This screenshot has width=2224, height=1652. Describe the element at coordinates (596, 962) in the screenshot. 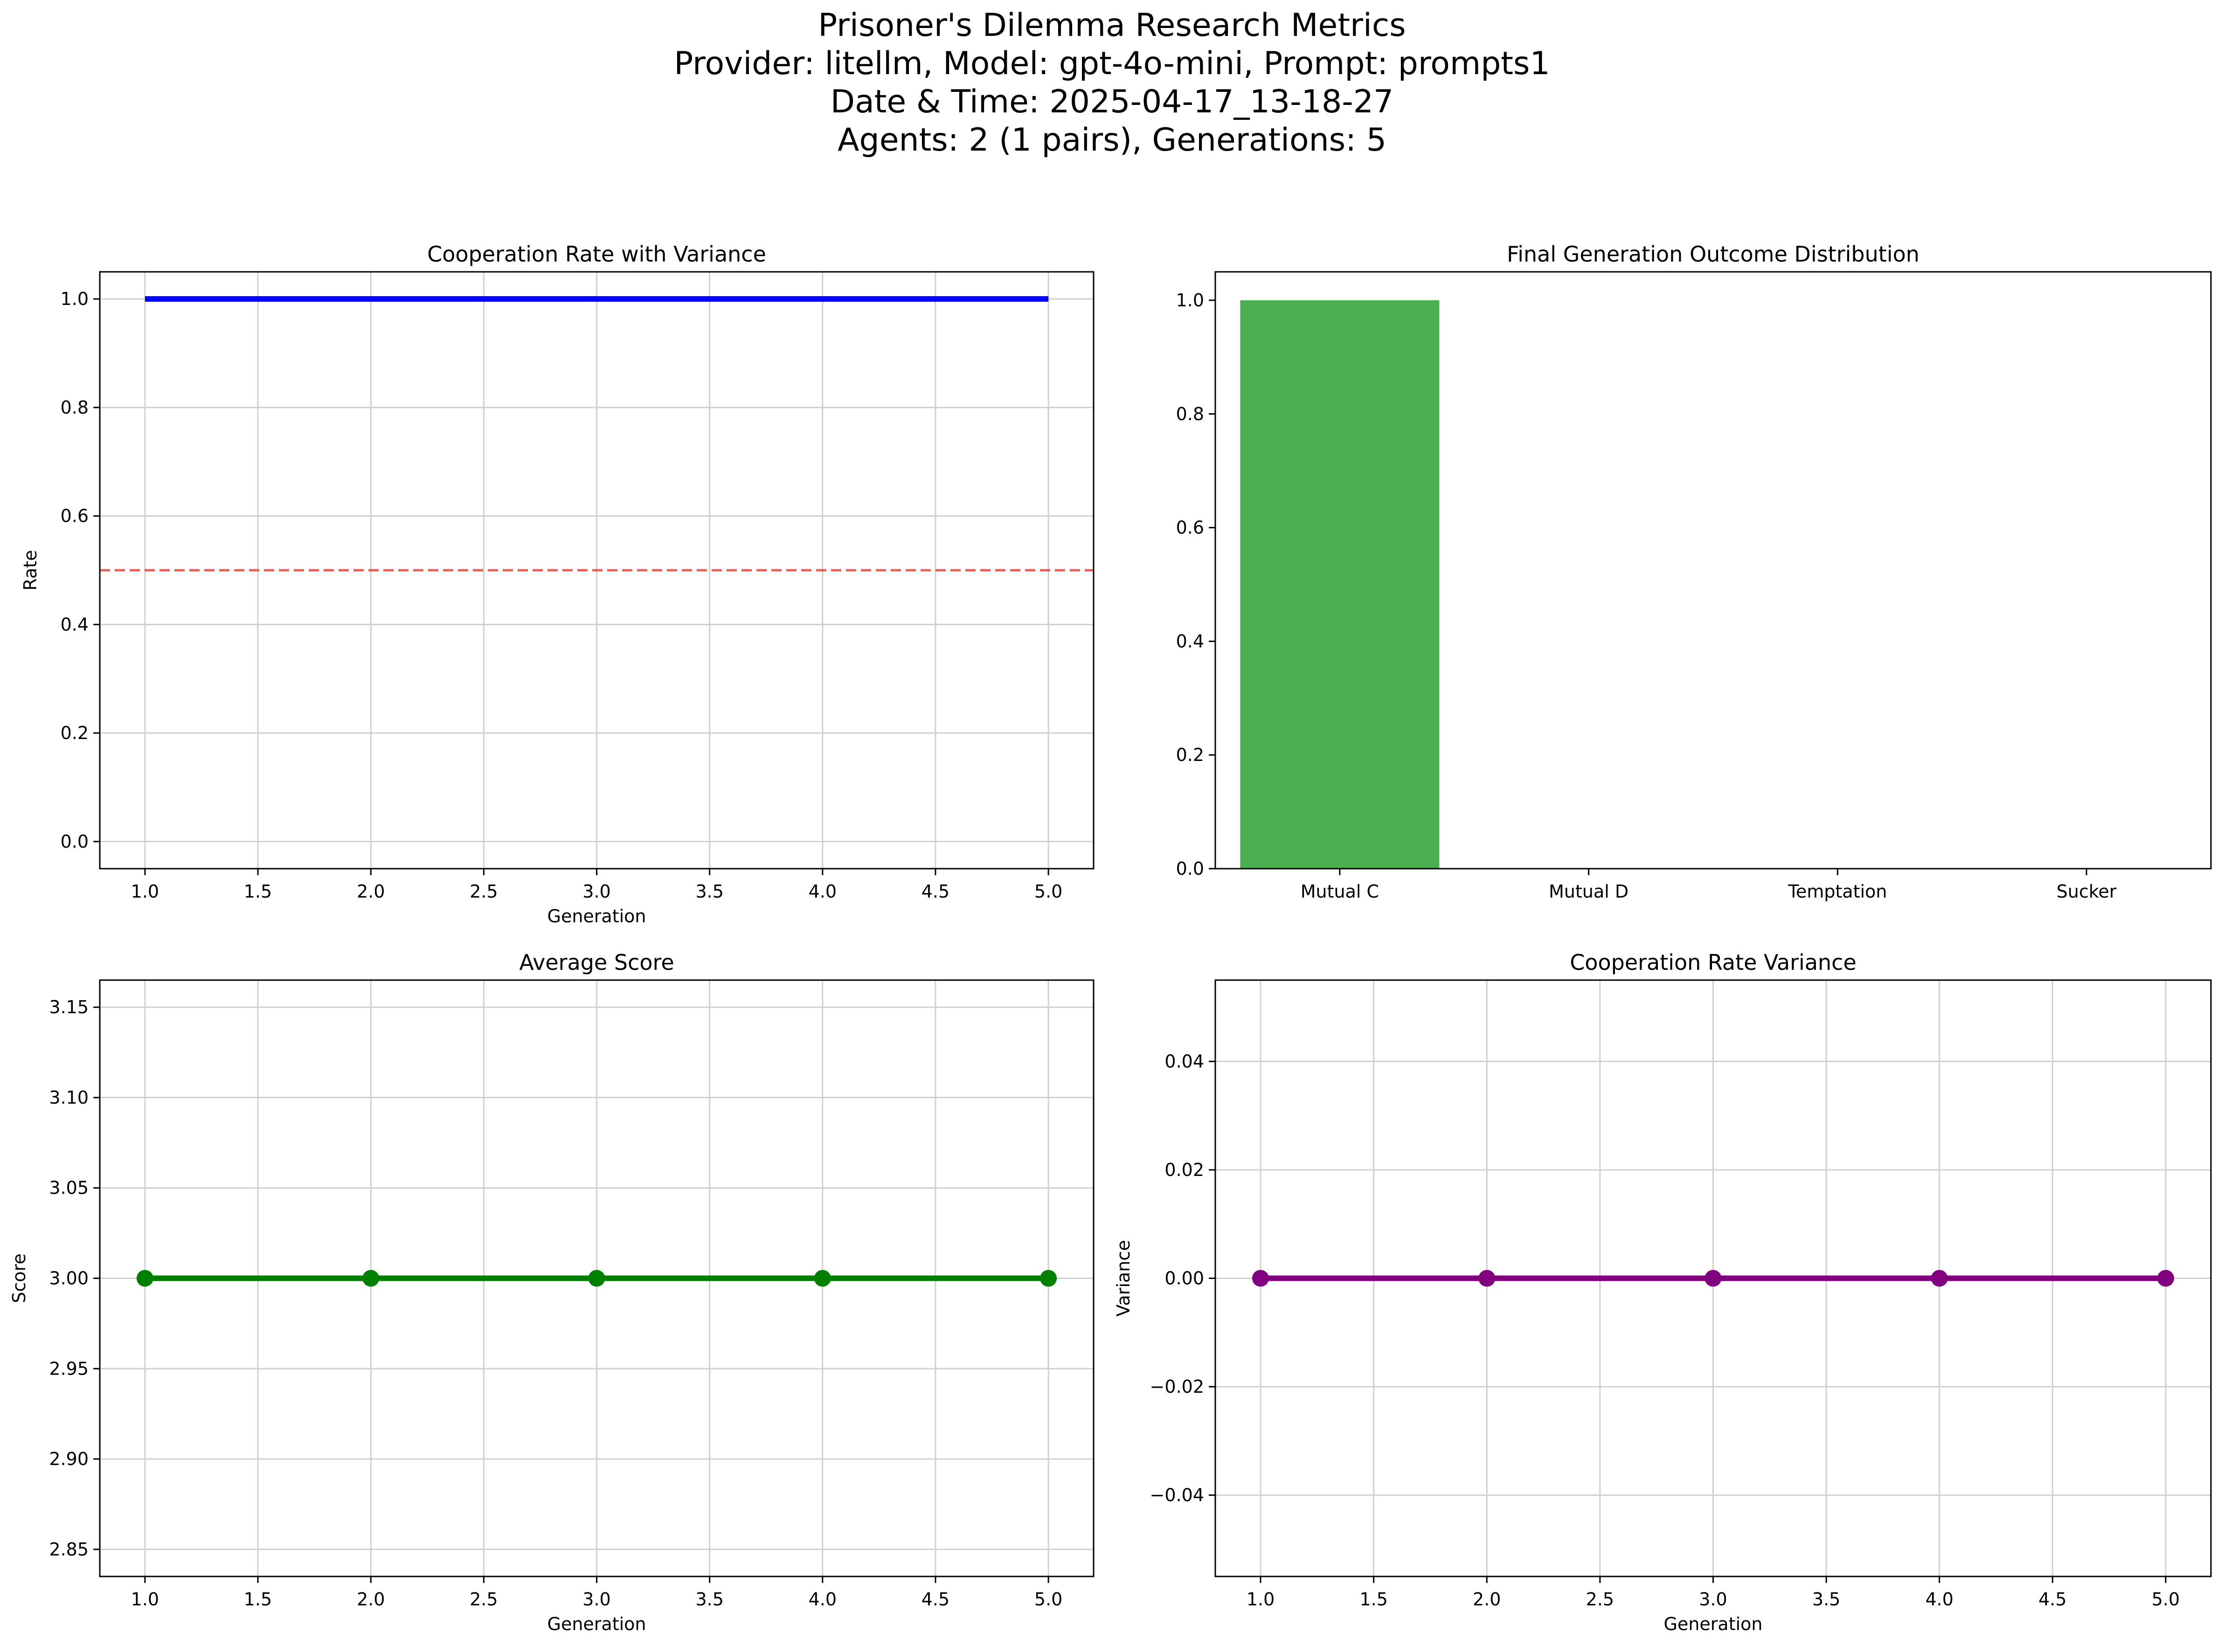

I see `chart-title: Average Score` at that location.